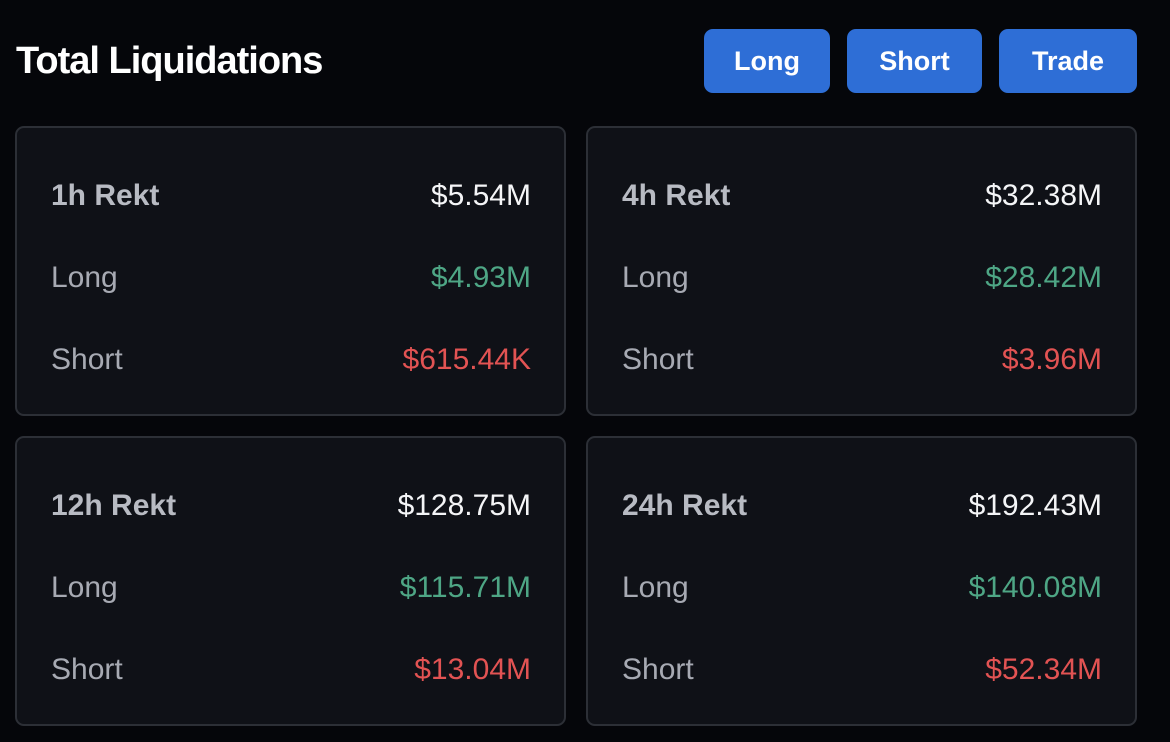 The image size is (1170, 742). What do you see at coordinates (291, 506) in the screenshot?
I see `card-total-row: 12h Rekt $128.75M` at bounding box center [291, 506].